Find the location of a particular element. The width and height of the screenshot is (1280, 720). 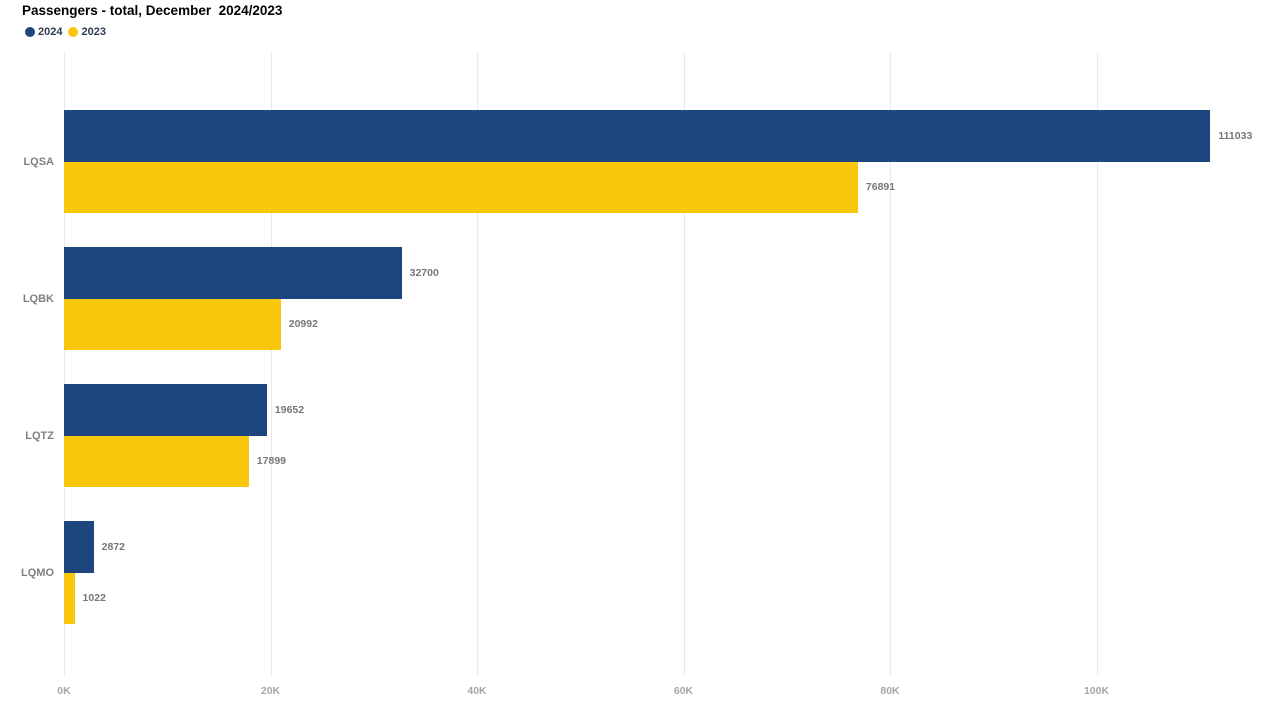

legend-item-label: 2024 is located at coordinates (50, 32).